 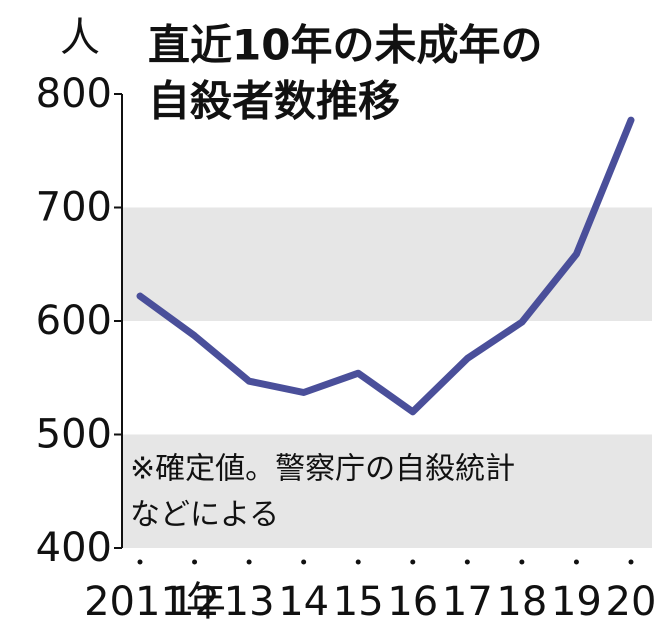 I want to click on x-tick-label: 16, so click(x=412, y=602).